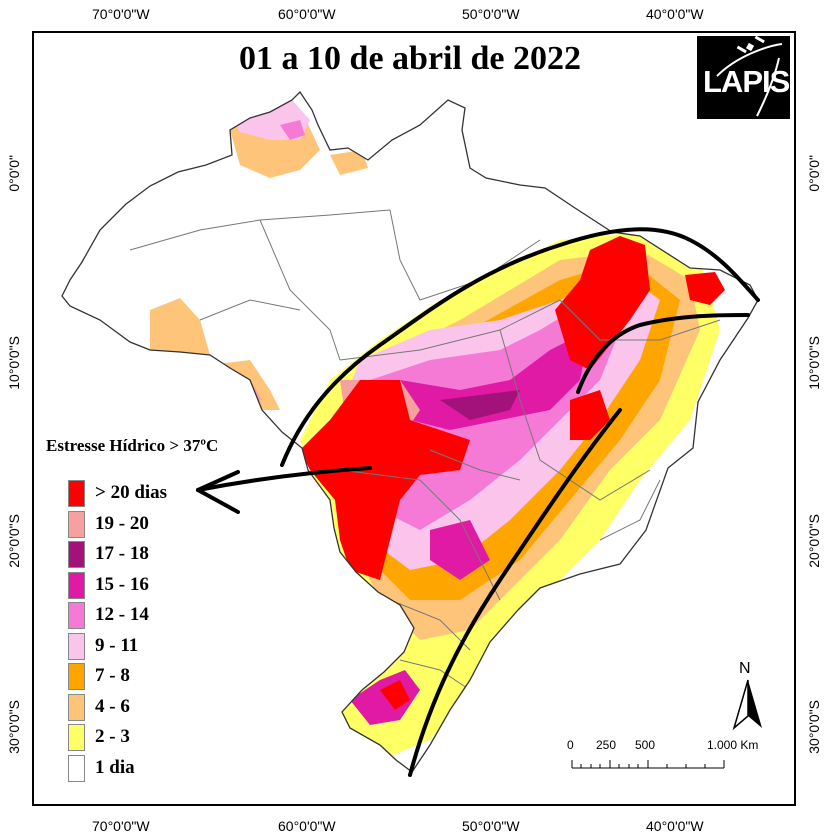 This screenshot has height=839, width=829. What do you see at coordinates (675, 14) in the screenshot?
I see `coord-top-40w: 40°0'0"W` at bounding box center [675, 14].